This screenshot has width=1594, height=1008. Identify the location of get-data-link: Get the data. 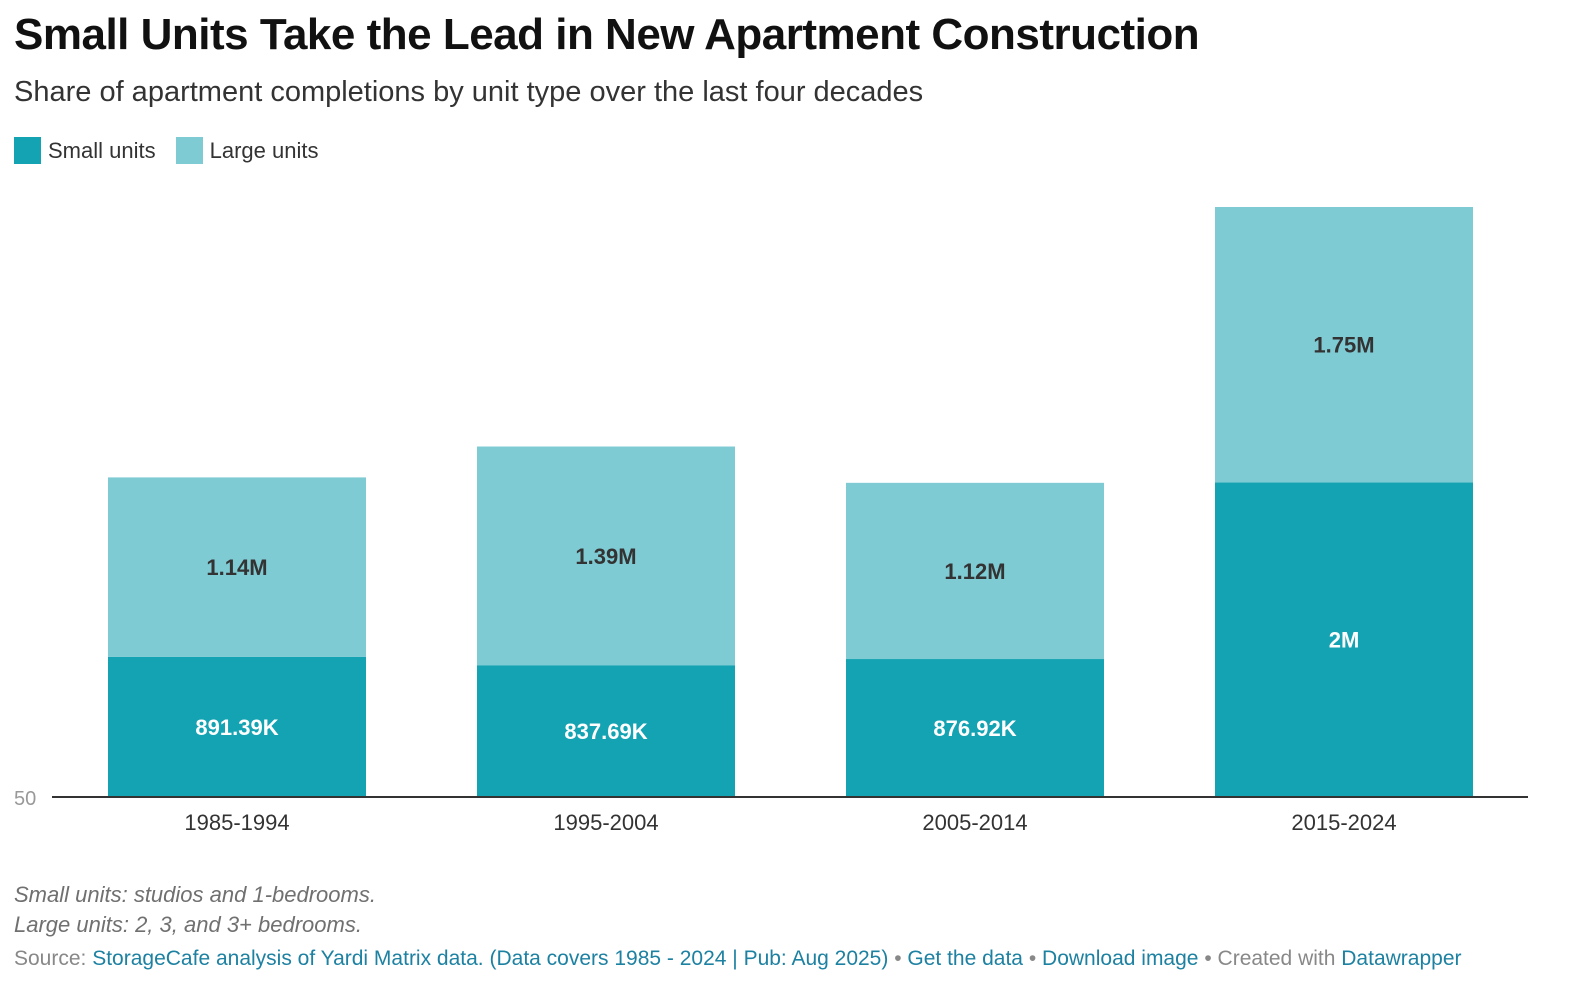
(965, 958).